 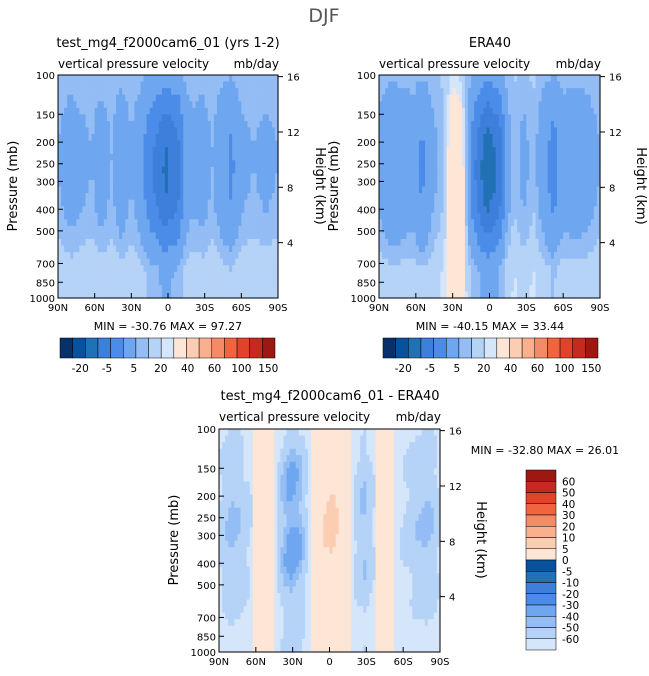 I want to click on colorbar-label: -20, so click(x=80, y=369).